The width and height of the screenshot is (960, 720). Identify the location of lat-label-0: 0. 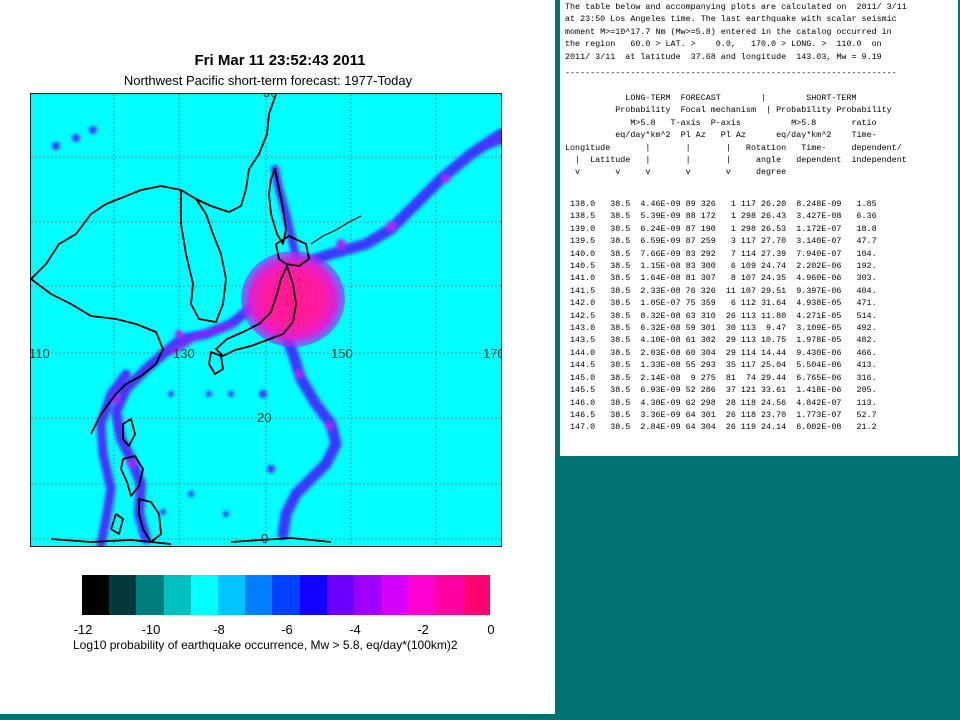
(264, 538).